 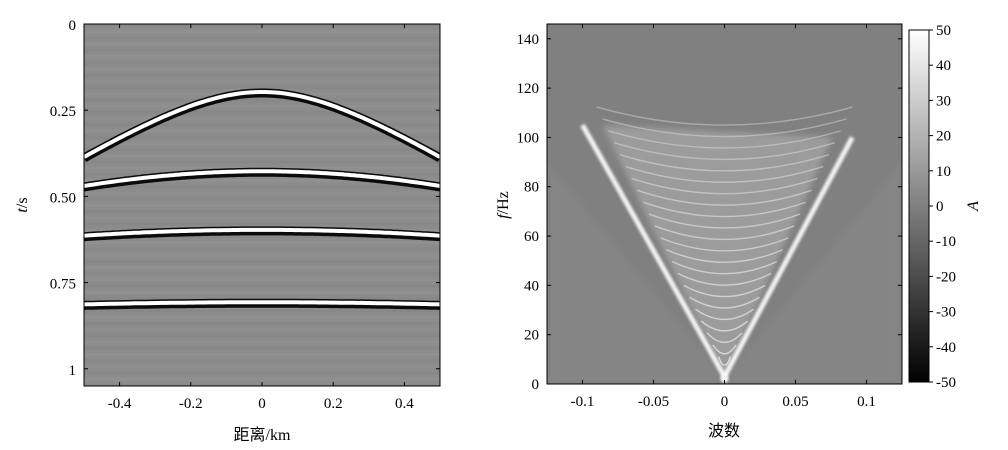 I want to click on colorbar-tick-label: -20, so click(x=946, y=277).